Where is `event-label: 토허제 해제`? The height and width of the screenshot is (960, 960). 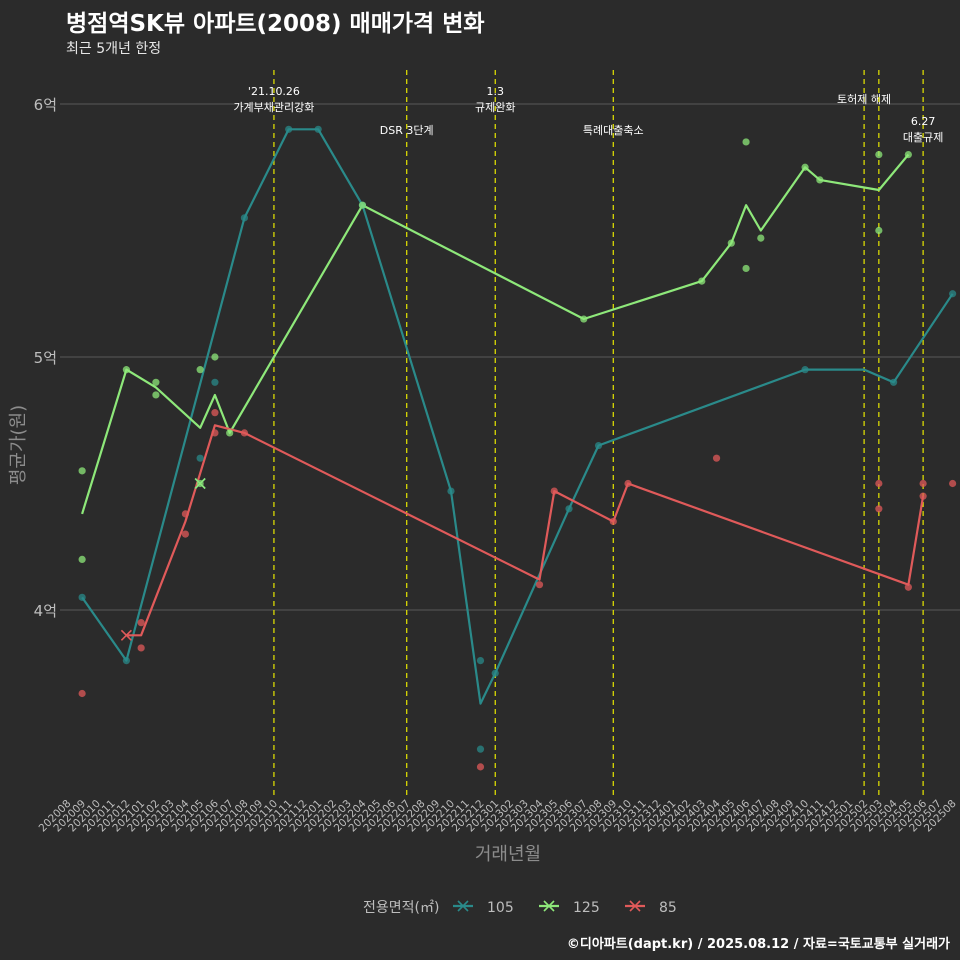 event-label: 토허제 해제 is located at coordinates (864, 99).